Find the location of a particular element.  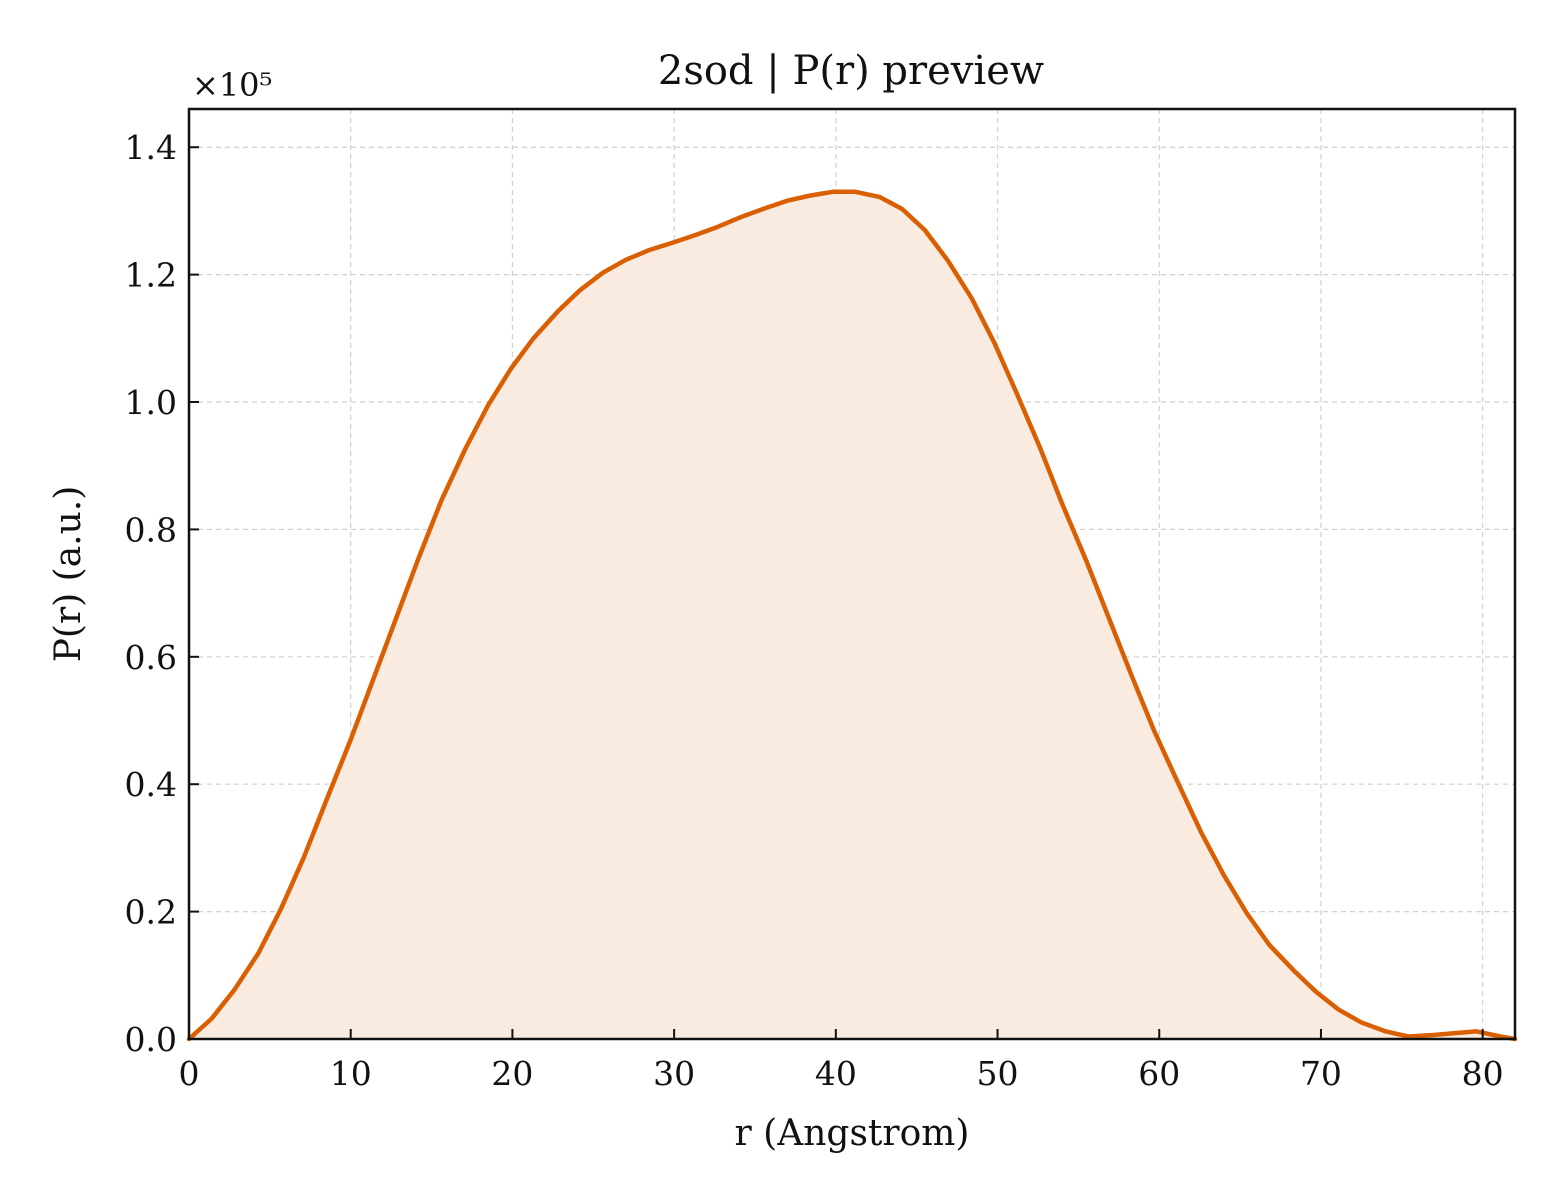

y-tick-label: 1.4 is located at coordinates (151, 147).